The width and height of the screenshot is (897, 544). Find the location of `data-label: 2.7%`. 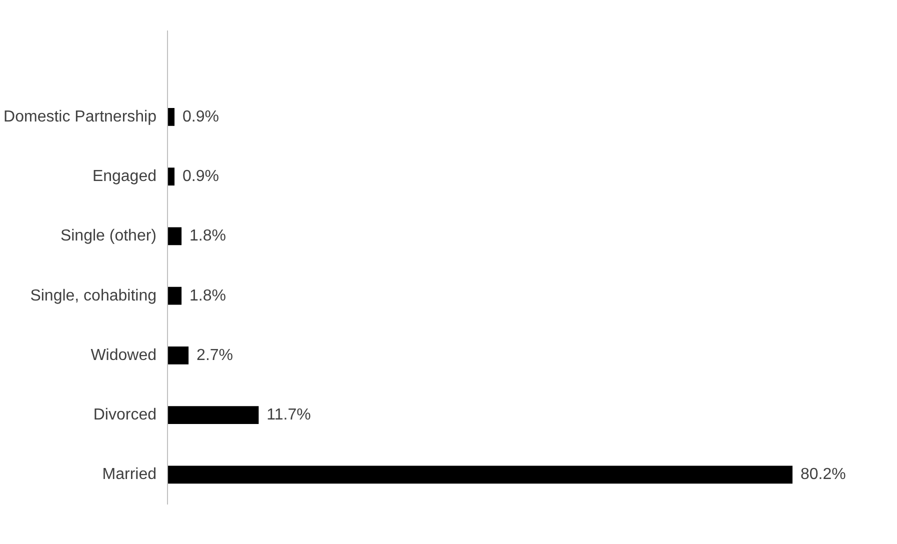

data-label: 2.7% is located at coordinates (215, 355).